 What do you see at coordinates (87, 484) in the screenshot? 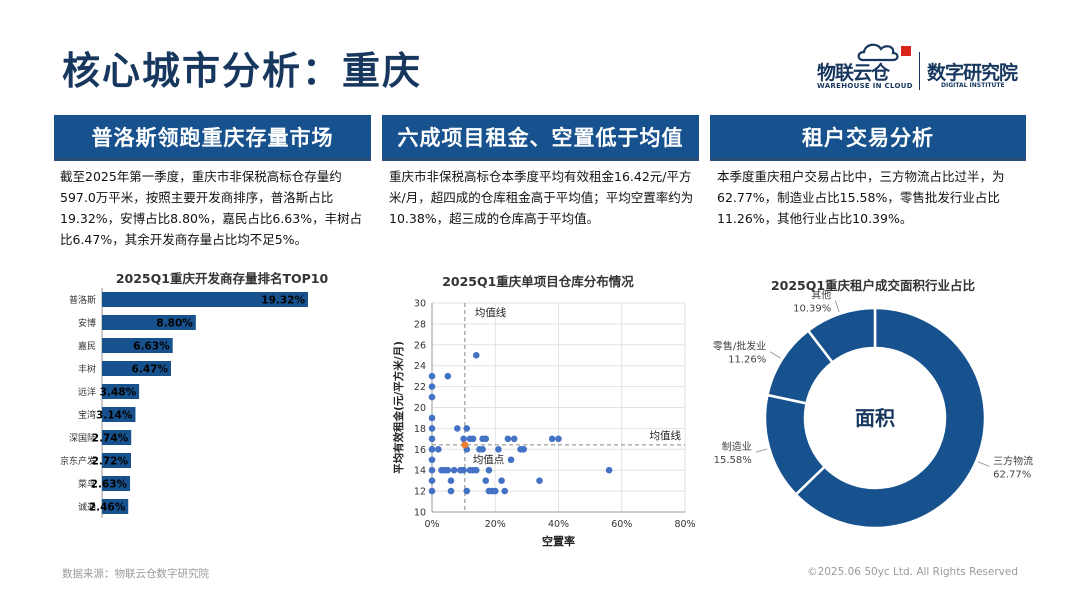
I see `bar-category-label: 菜鸟` at bounding box center [87, 484].